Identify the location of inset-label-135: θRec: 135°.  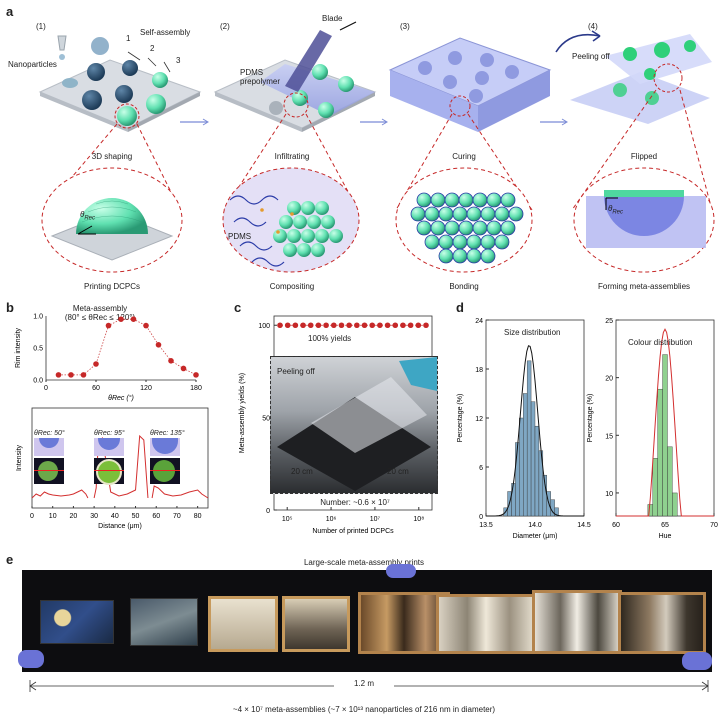
(167, 433).